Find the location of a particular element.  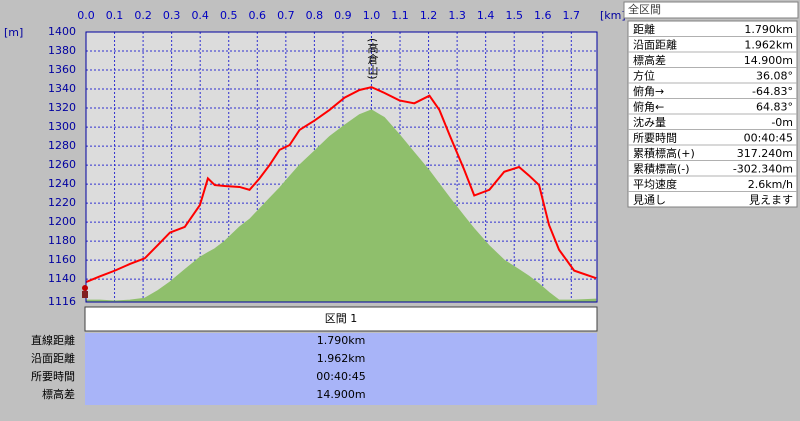

x-tick-label: 1.3 is located at coordinates (457, 15).